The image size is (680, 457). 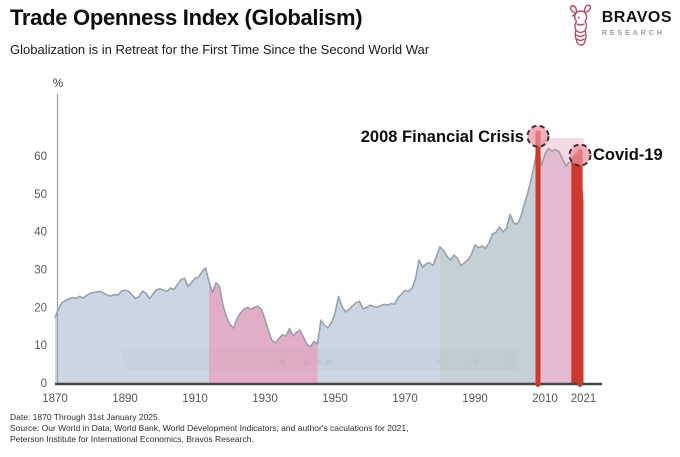 What do you see at coordinates (405, 399) in the screenshot?
I see `x-tick-label: 1970` at bounding box center [405, 399].